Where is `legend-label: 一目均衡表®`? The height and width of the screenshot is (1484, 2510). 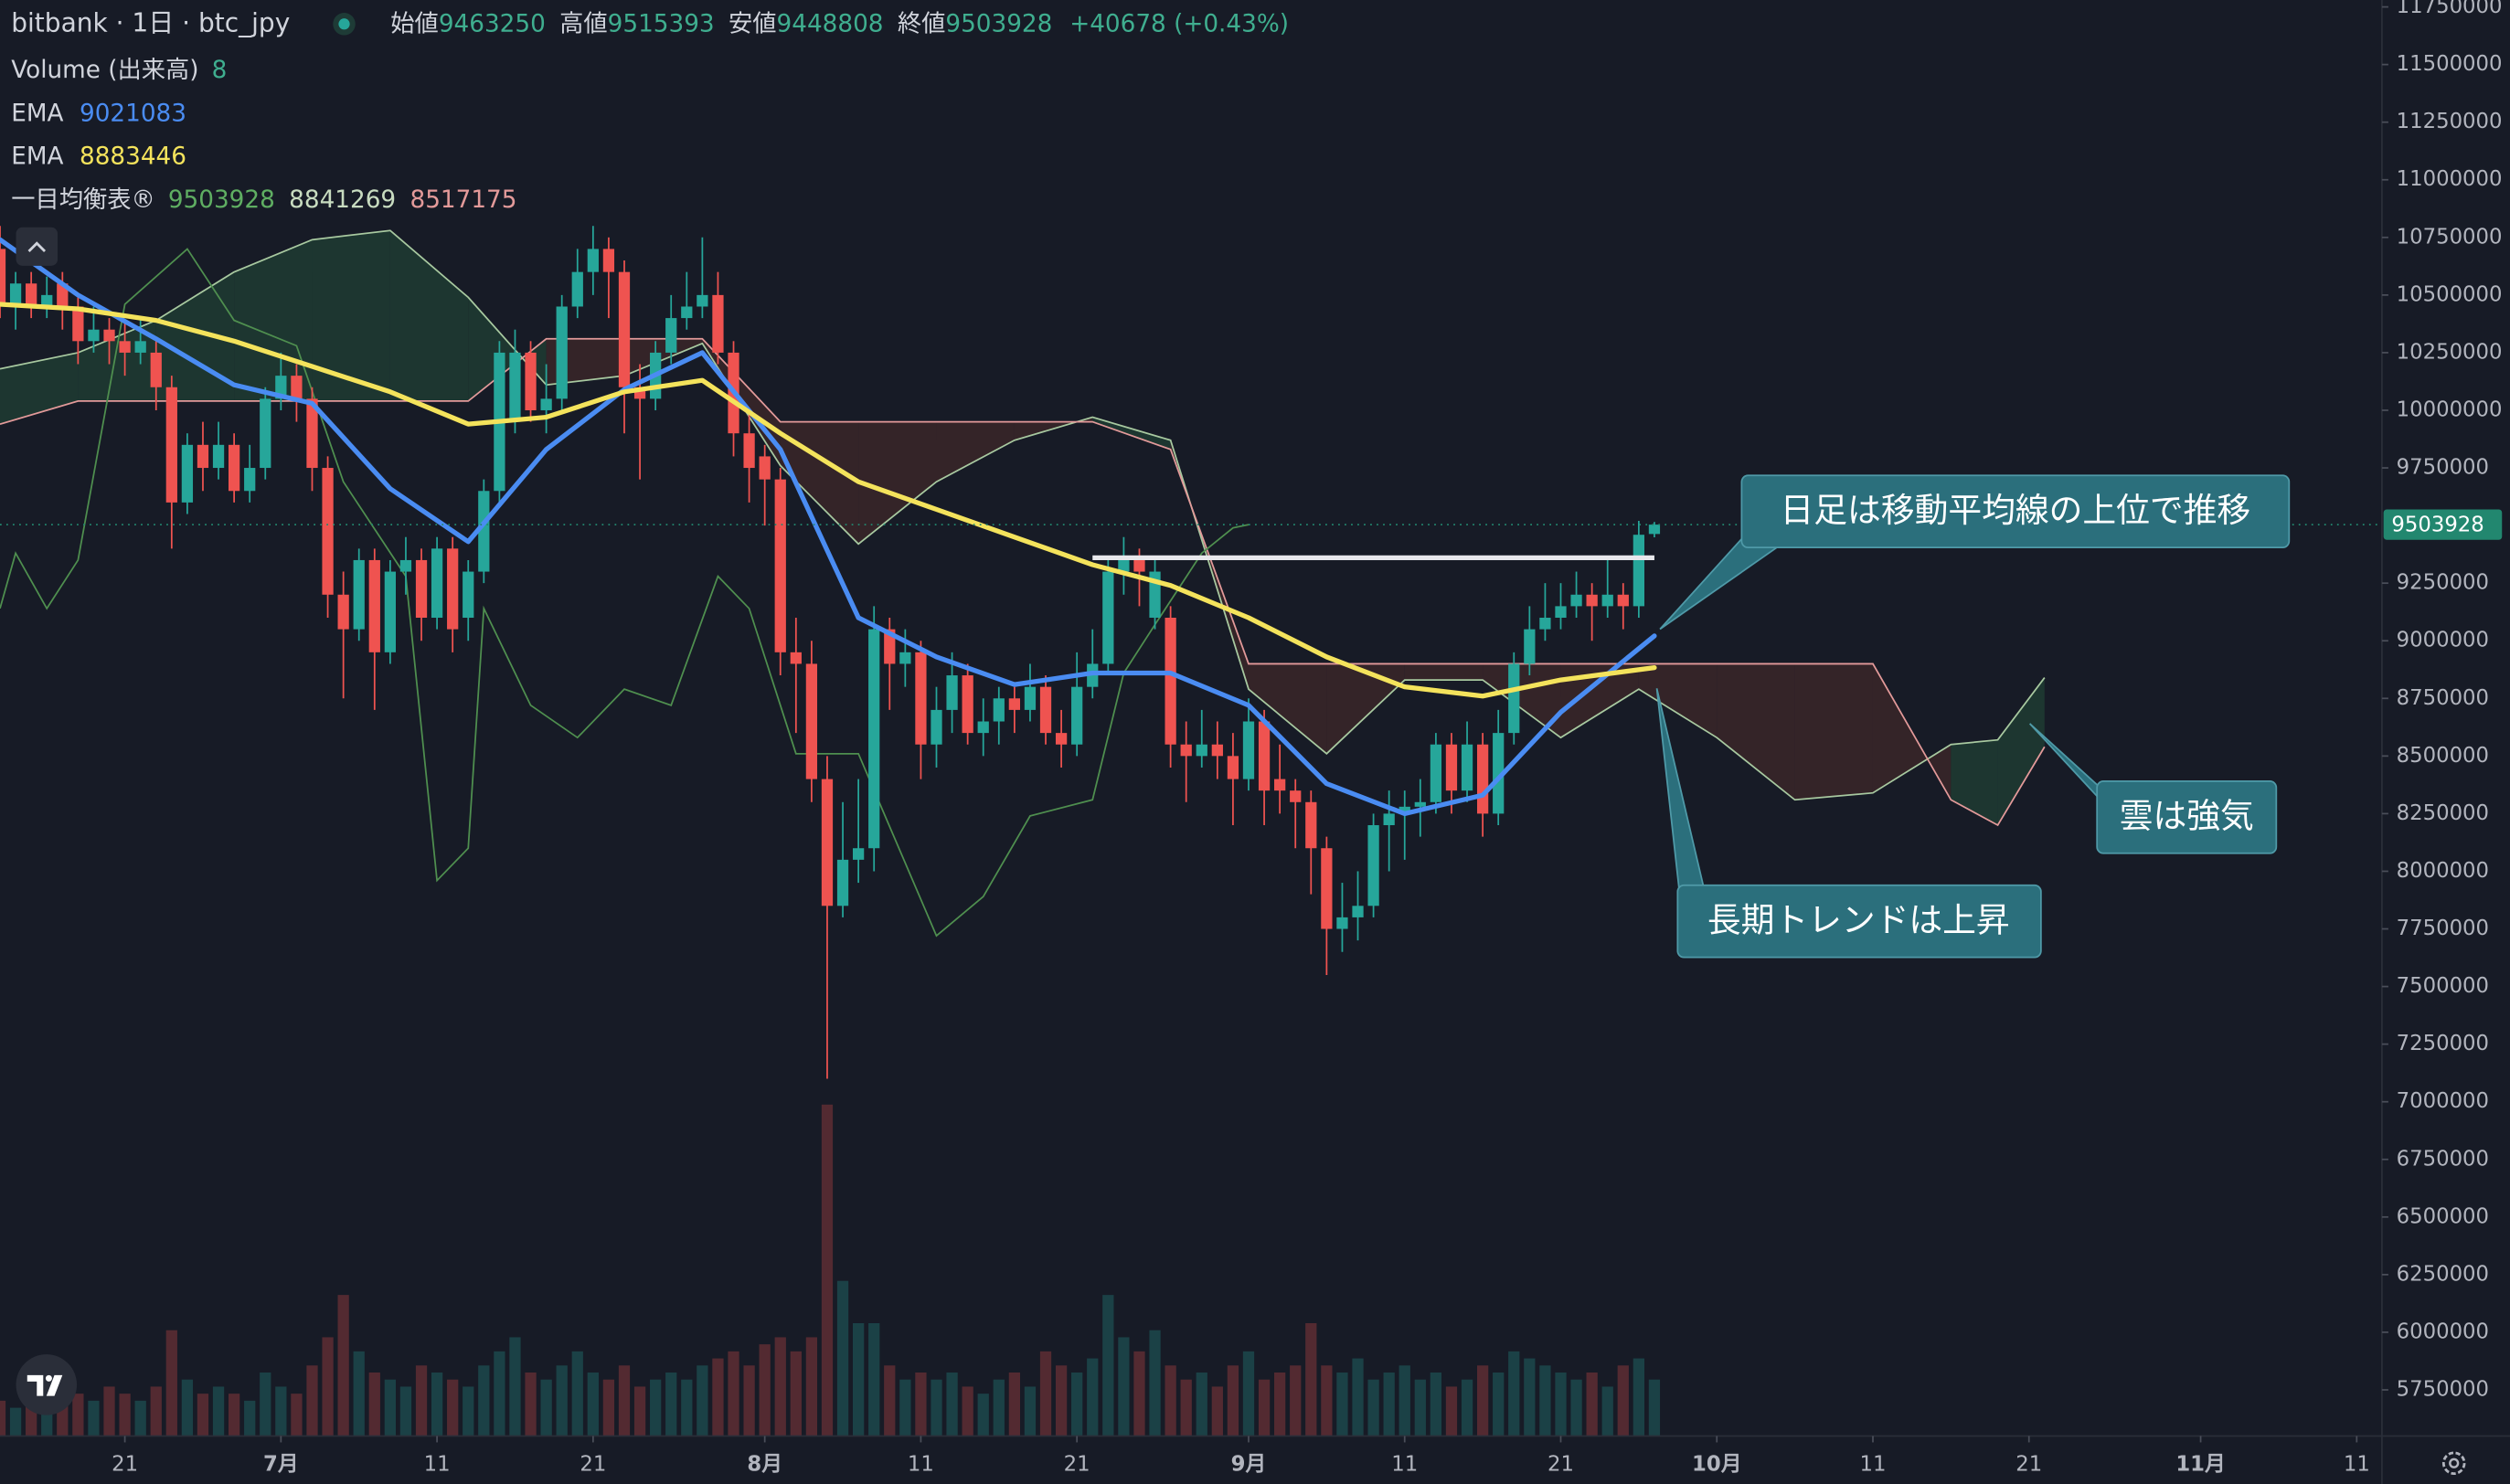
legend-label: 一目均衡表® is located at coordinates (83, 199).